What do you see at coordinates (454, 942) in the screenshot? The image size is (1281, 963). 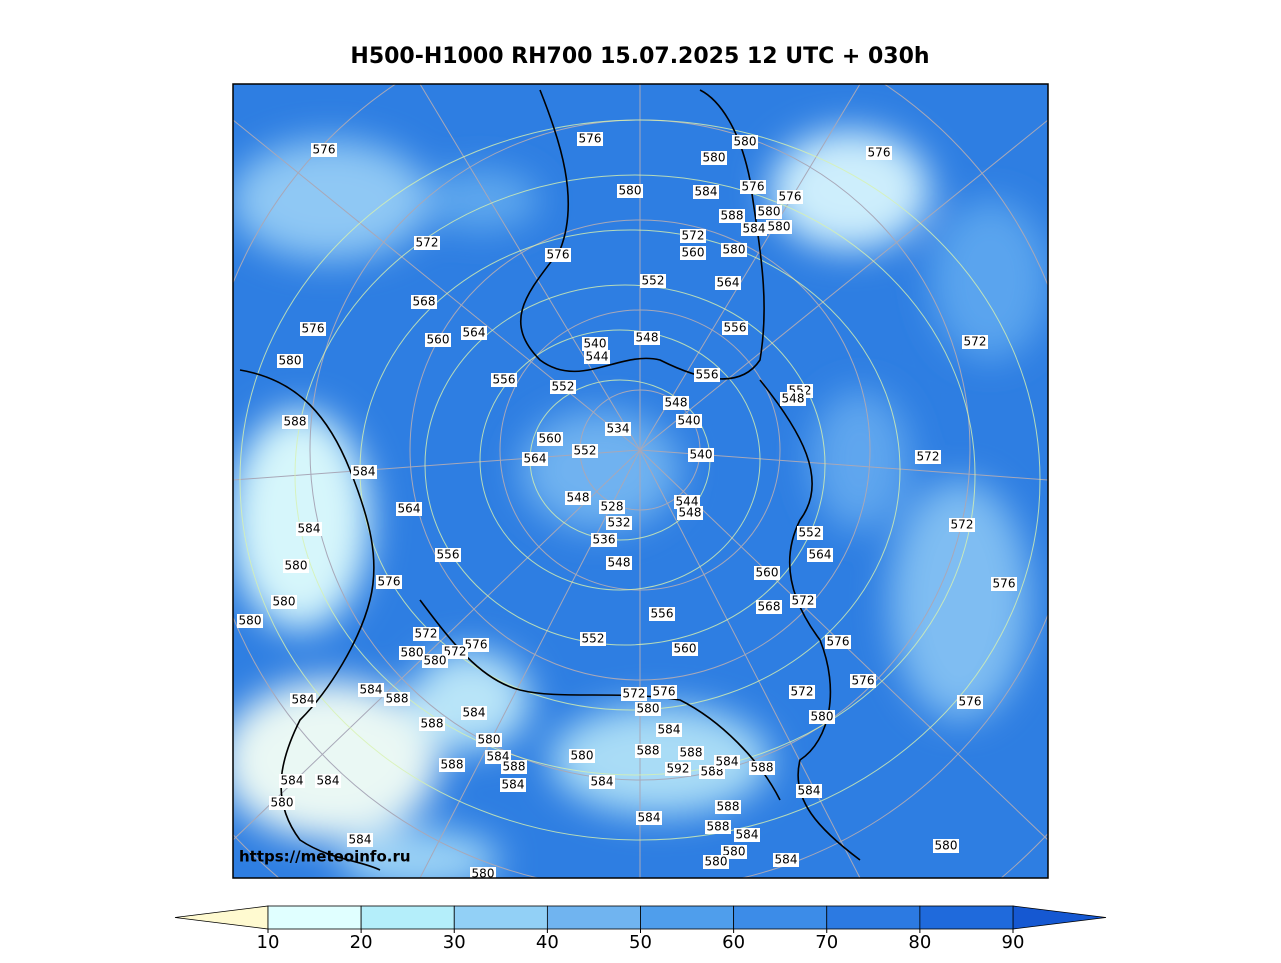 I see `colorbar-tick-label: 30` at bounding box center [454, 942].